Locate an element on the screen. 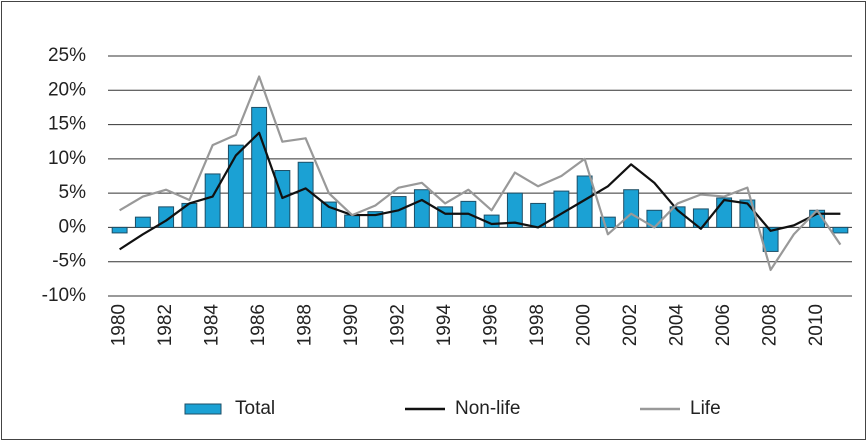 The height and width of the screenshot is (442, 868). y-tick-label: 20% is located at coordinates (67, 89).